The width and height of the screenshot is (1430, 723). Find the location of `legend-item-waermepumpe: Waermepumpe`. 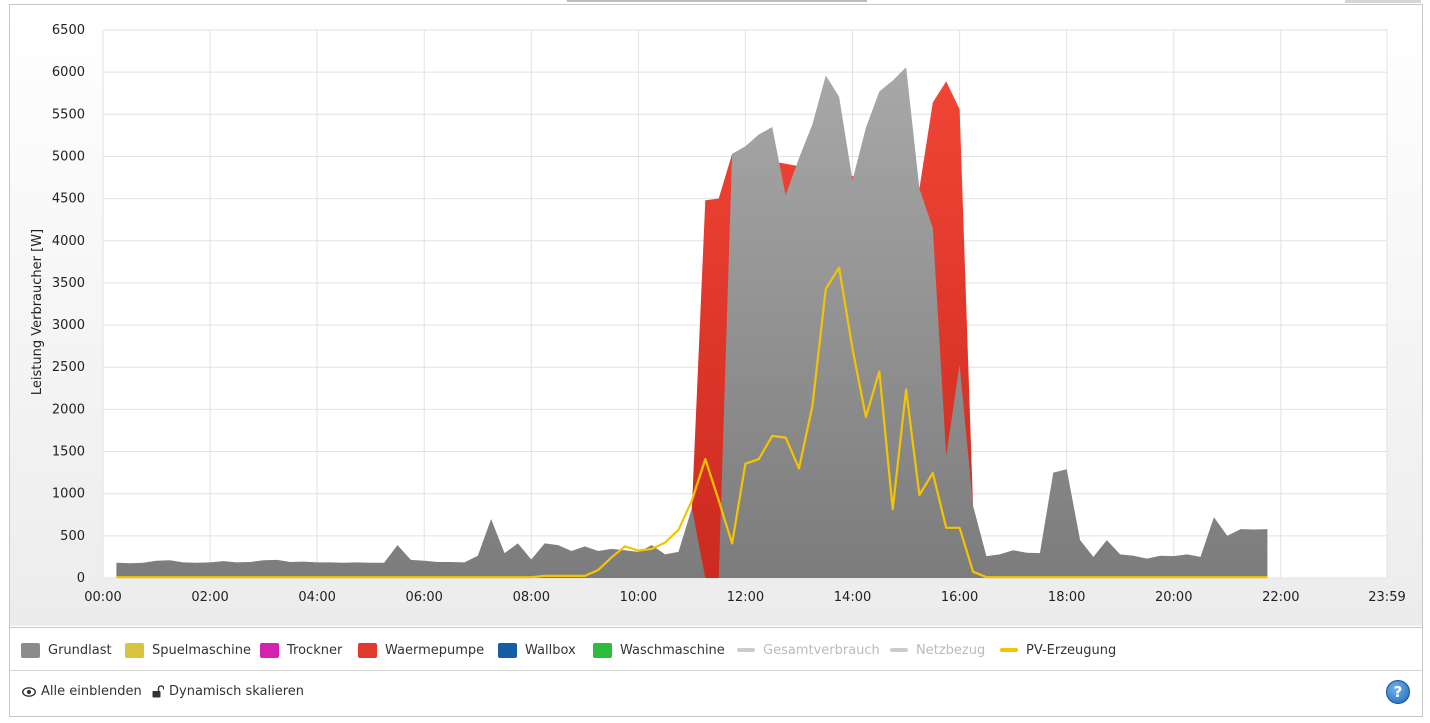

legend-item-waermepumpe: Waermepumpe is located at coordinates (421, 650).